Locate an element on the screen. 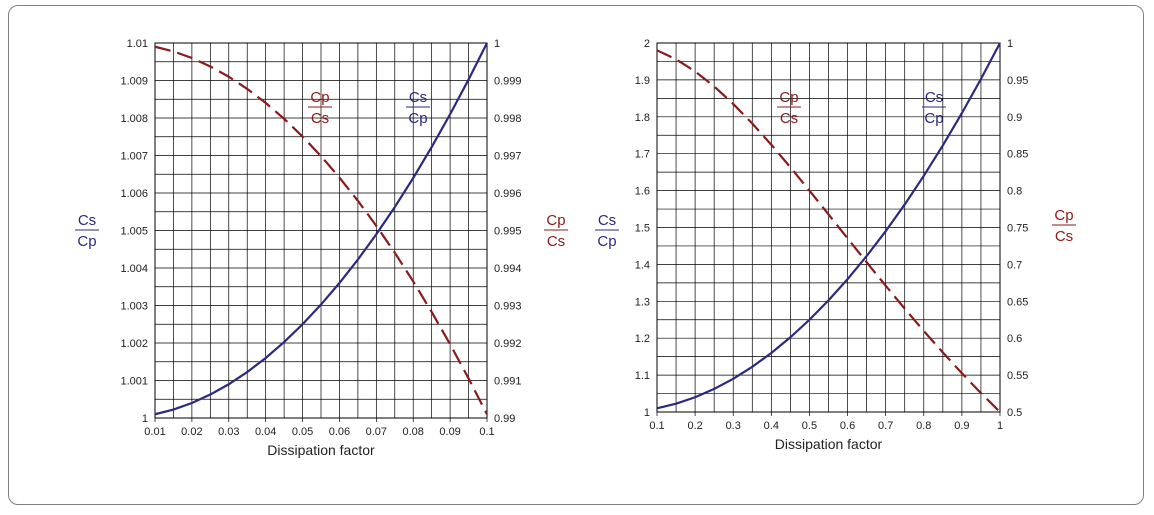  y-right-tick-label: 0.994 is located at coordinates (508, 269).